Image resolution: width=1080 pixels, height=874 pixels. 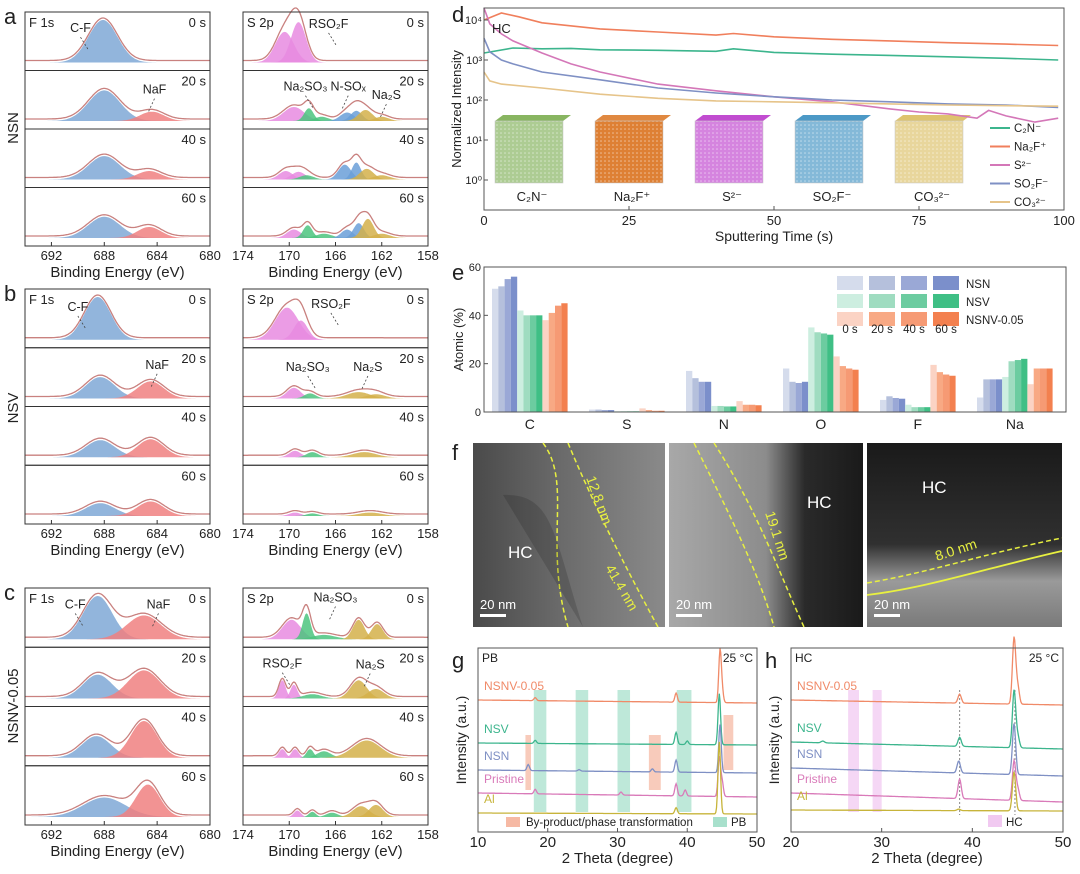 I want to click on legend-label: NSNV-0.05, so click(x=995, y=321).